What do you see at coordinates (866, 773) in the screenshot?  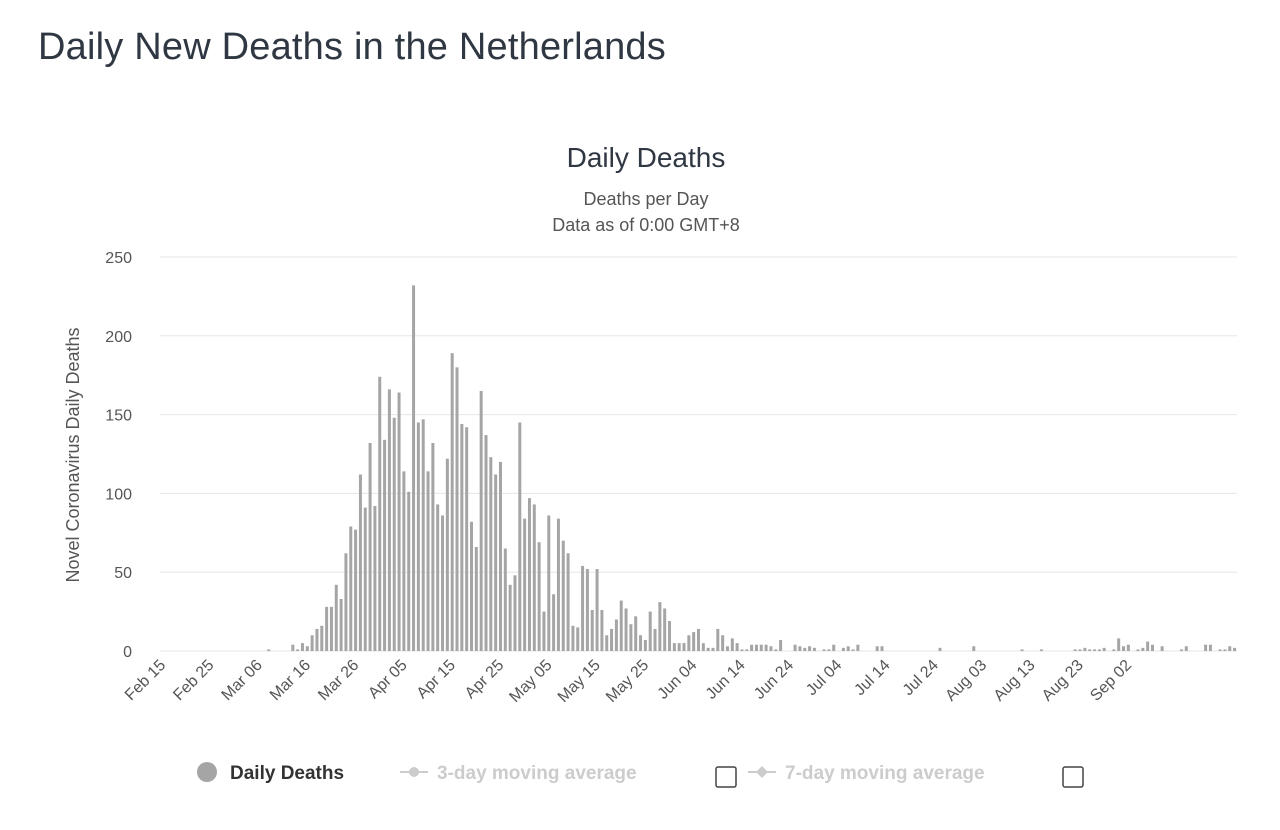 I see `legend-item-7day-average: 7-day moving average` at bounding box center [866, 773].